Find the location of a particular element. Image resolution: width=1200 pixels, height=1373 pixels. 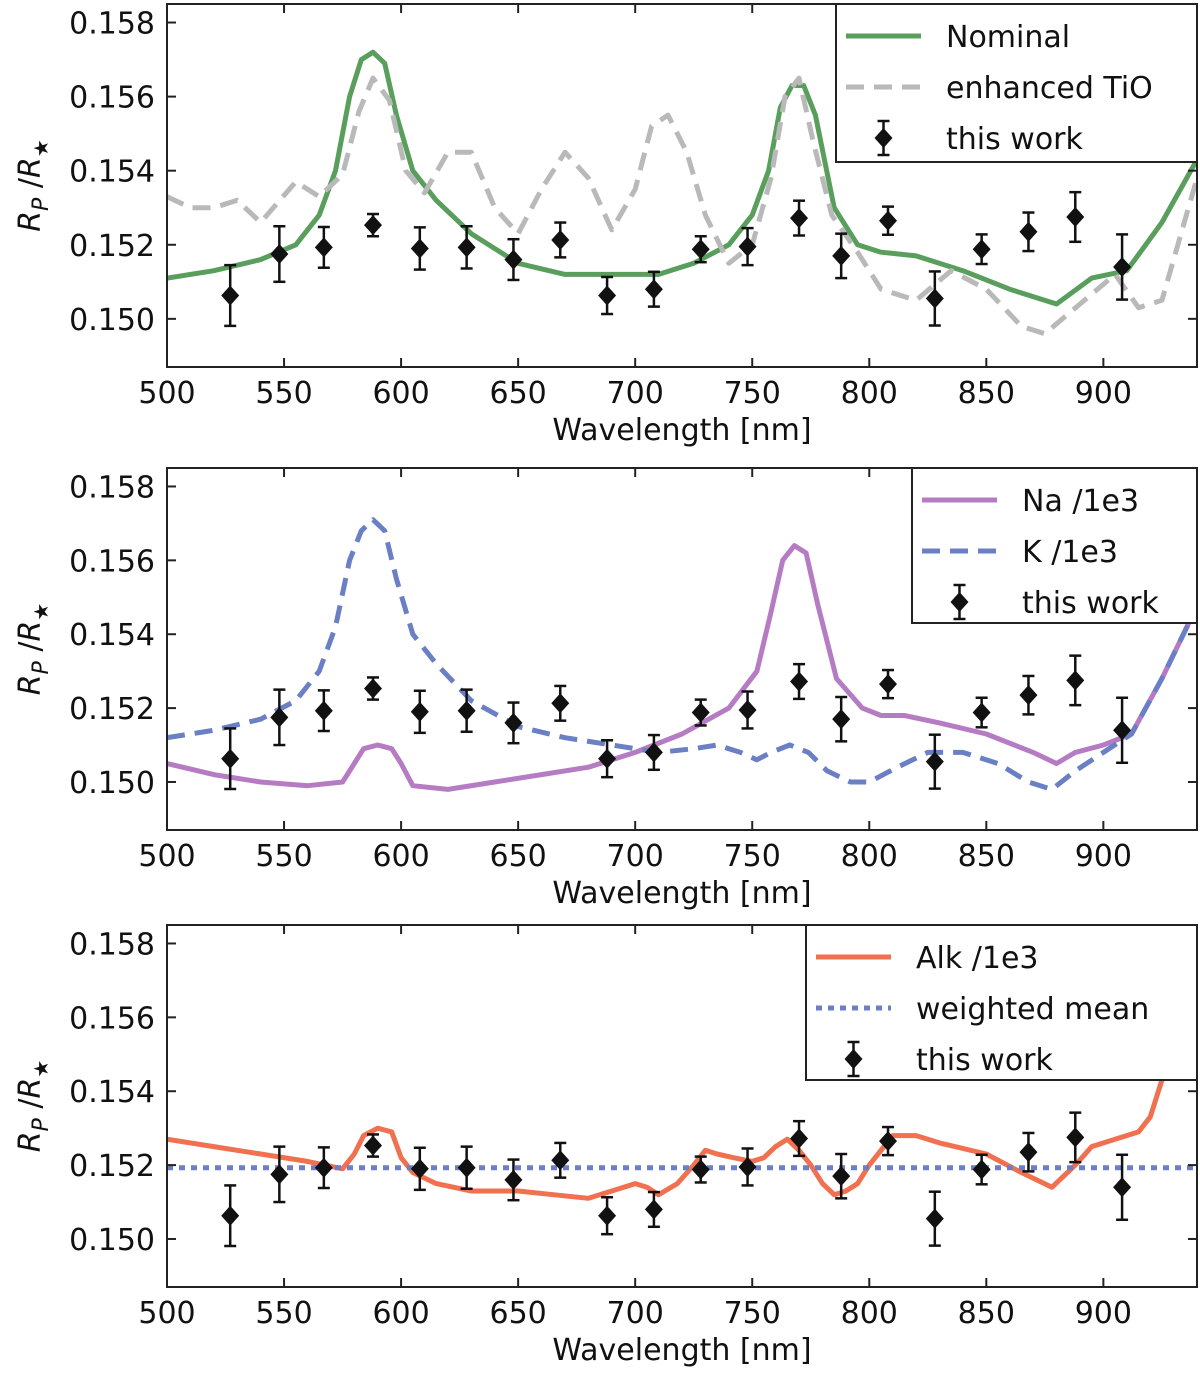

x-tick-label: 750 is located at coordinates (752, 1313).